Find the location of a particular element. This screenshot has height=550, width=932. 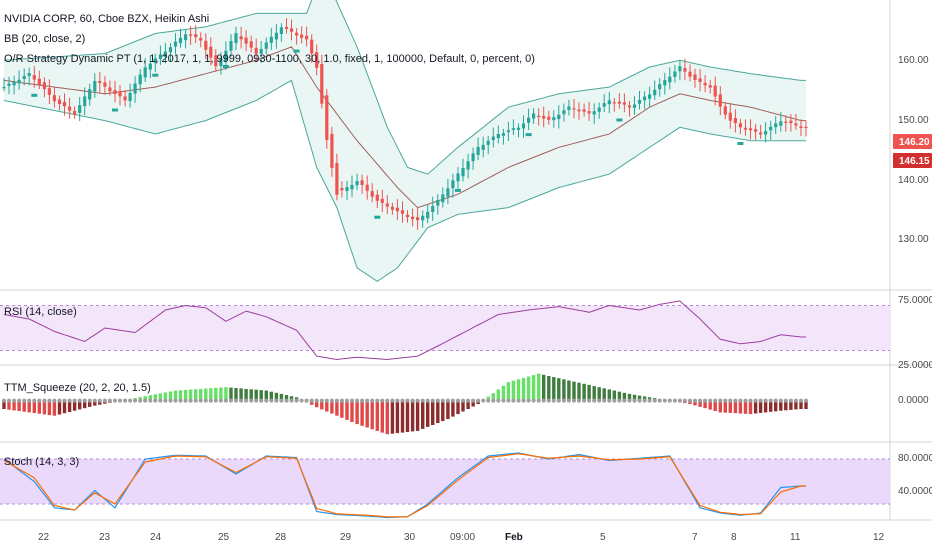

rsi-line is located at coordinates (404, 330).